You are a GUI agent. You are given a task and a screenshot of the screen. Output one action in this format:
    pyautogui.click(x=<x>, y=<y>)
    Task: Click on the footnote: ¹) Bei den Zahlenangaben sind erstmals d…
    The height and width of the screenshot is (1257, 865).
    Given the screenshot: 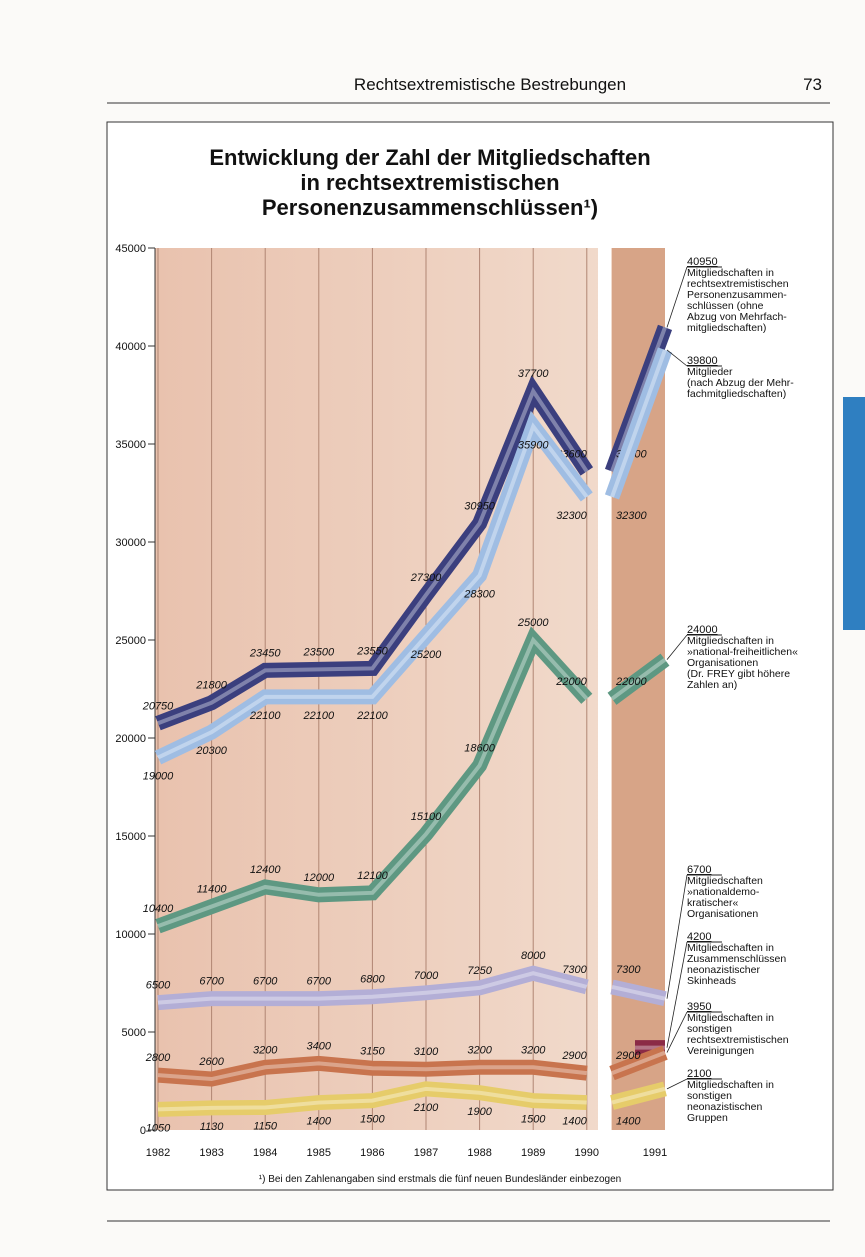 What is the action you would take?
    pyautogui.click(x=440, y=1179)
    